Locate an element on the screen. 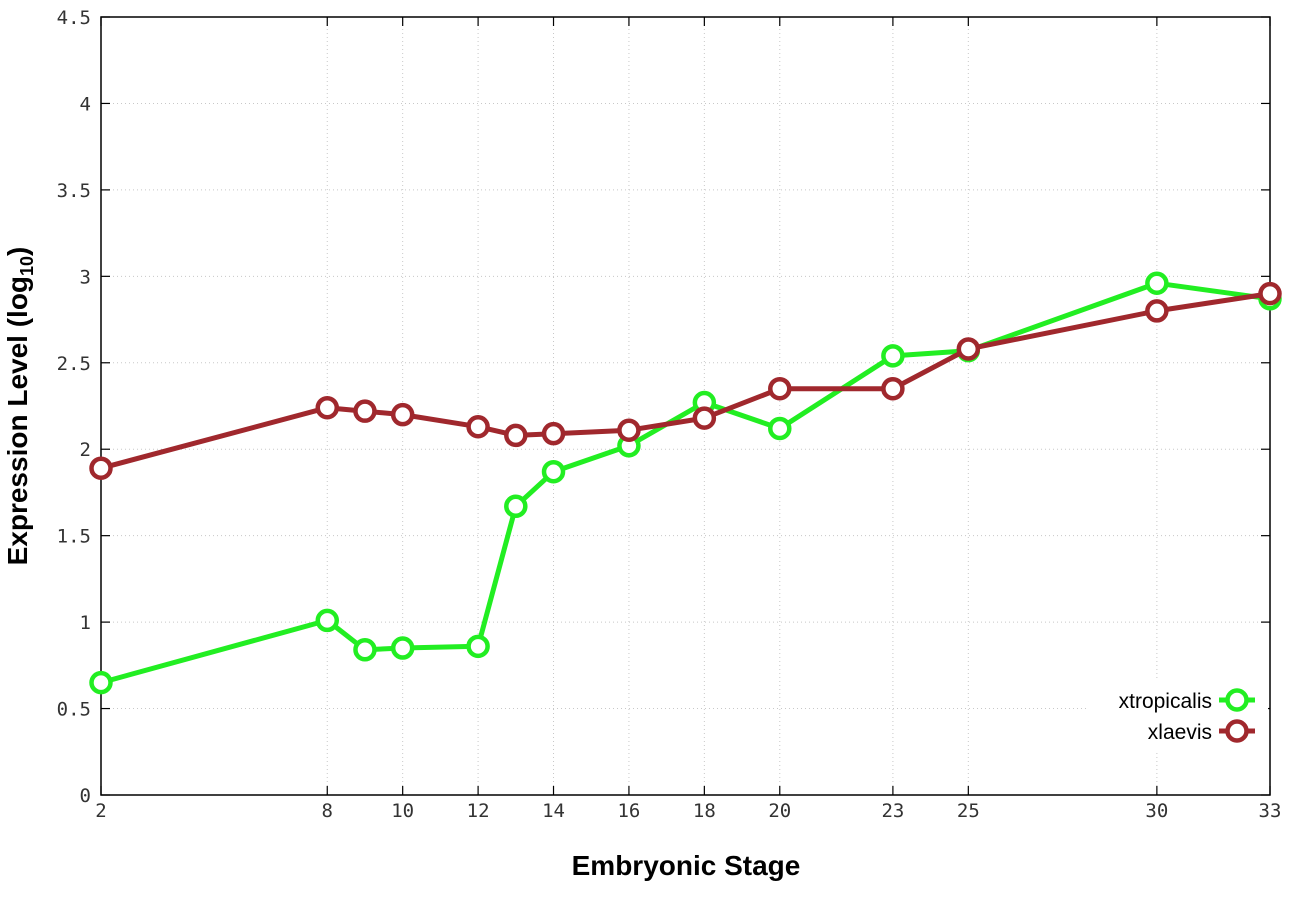 The width and height of the screenshot is (1296, 907). y-axis-title: Expression Level (log10) is located at coordinates (19, 406).